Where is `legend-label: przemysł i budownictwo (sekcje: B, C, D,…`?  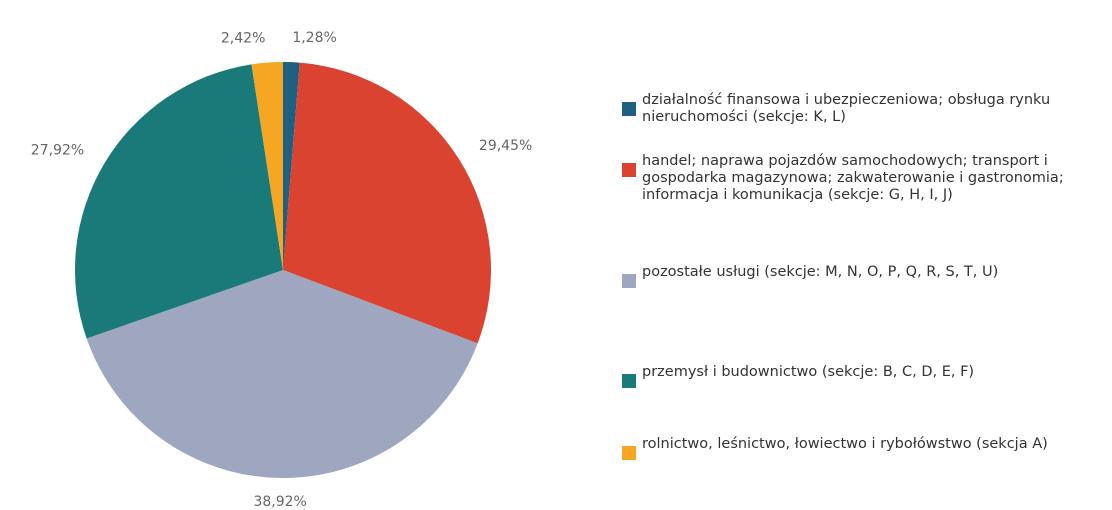 legend-label: przemysł i budownictwo (sekcje: B, C, D,… is located at coordinates (808, 372).